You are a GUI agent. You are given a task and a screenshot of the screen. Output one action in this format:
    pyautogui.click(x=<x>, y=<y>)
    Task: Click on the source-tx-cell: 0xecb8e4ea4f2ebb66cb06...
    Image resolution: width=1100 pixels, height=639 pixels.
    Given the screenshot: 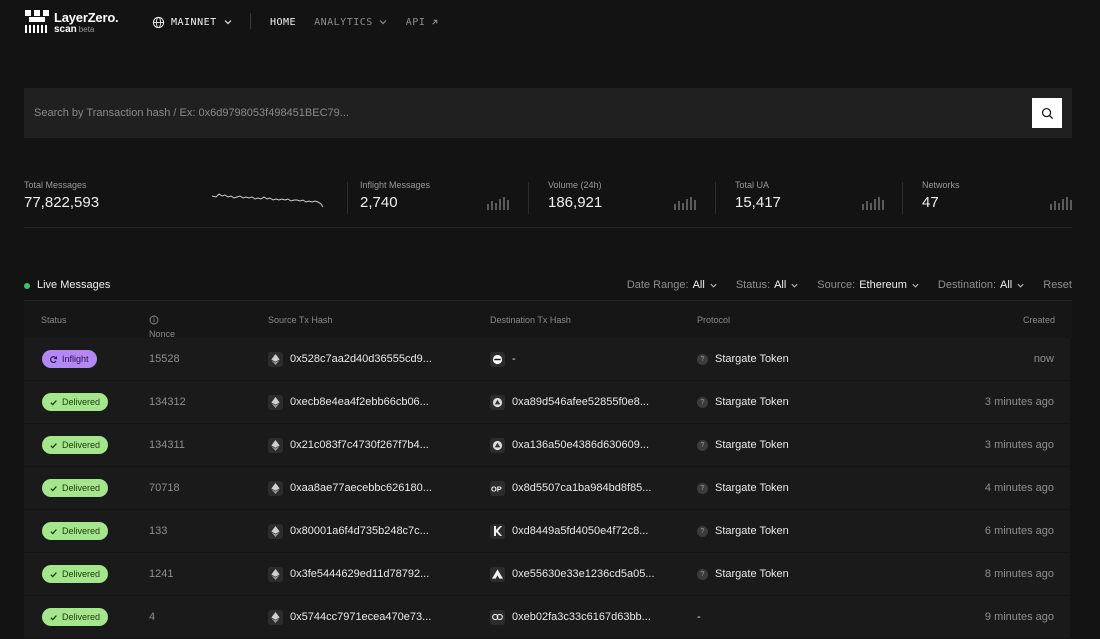 What is the action you would take?
    pyautogui.click(x=348, y=402)
    